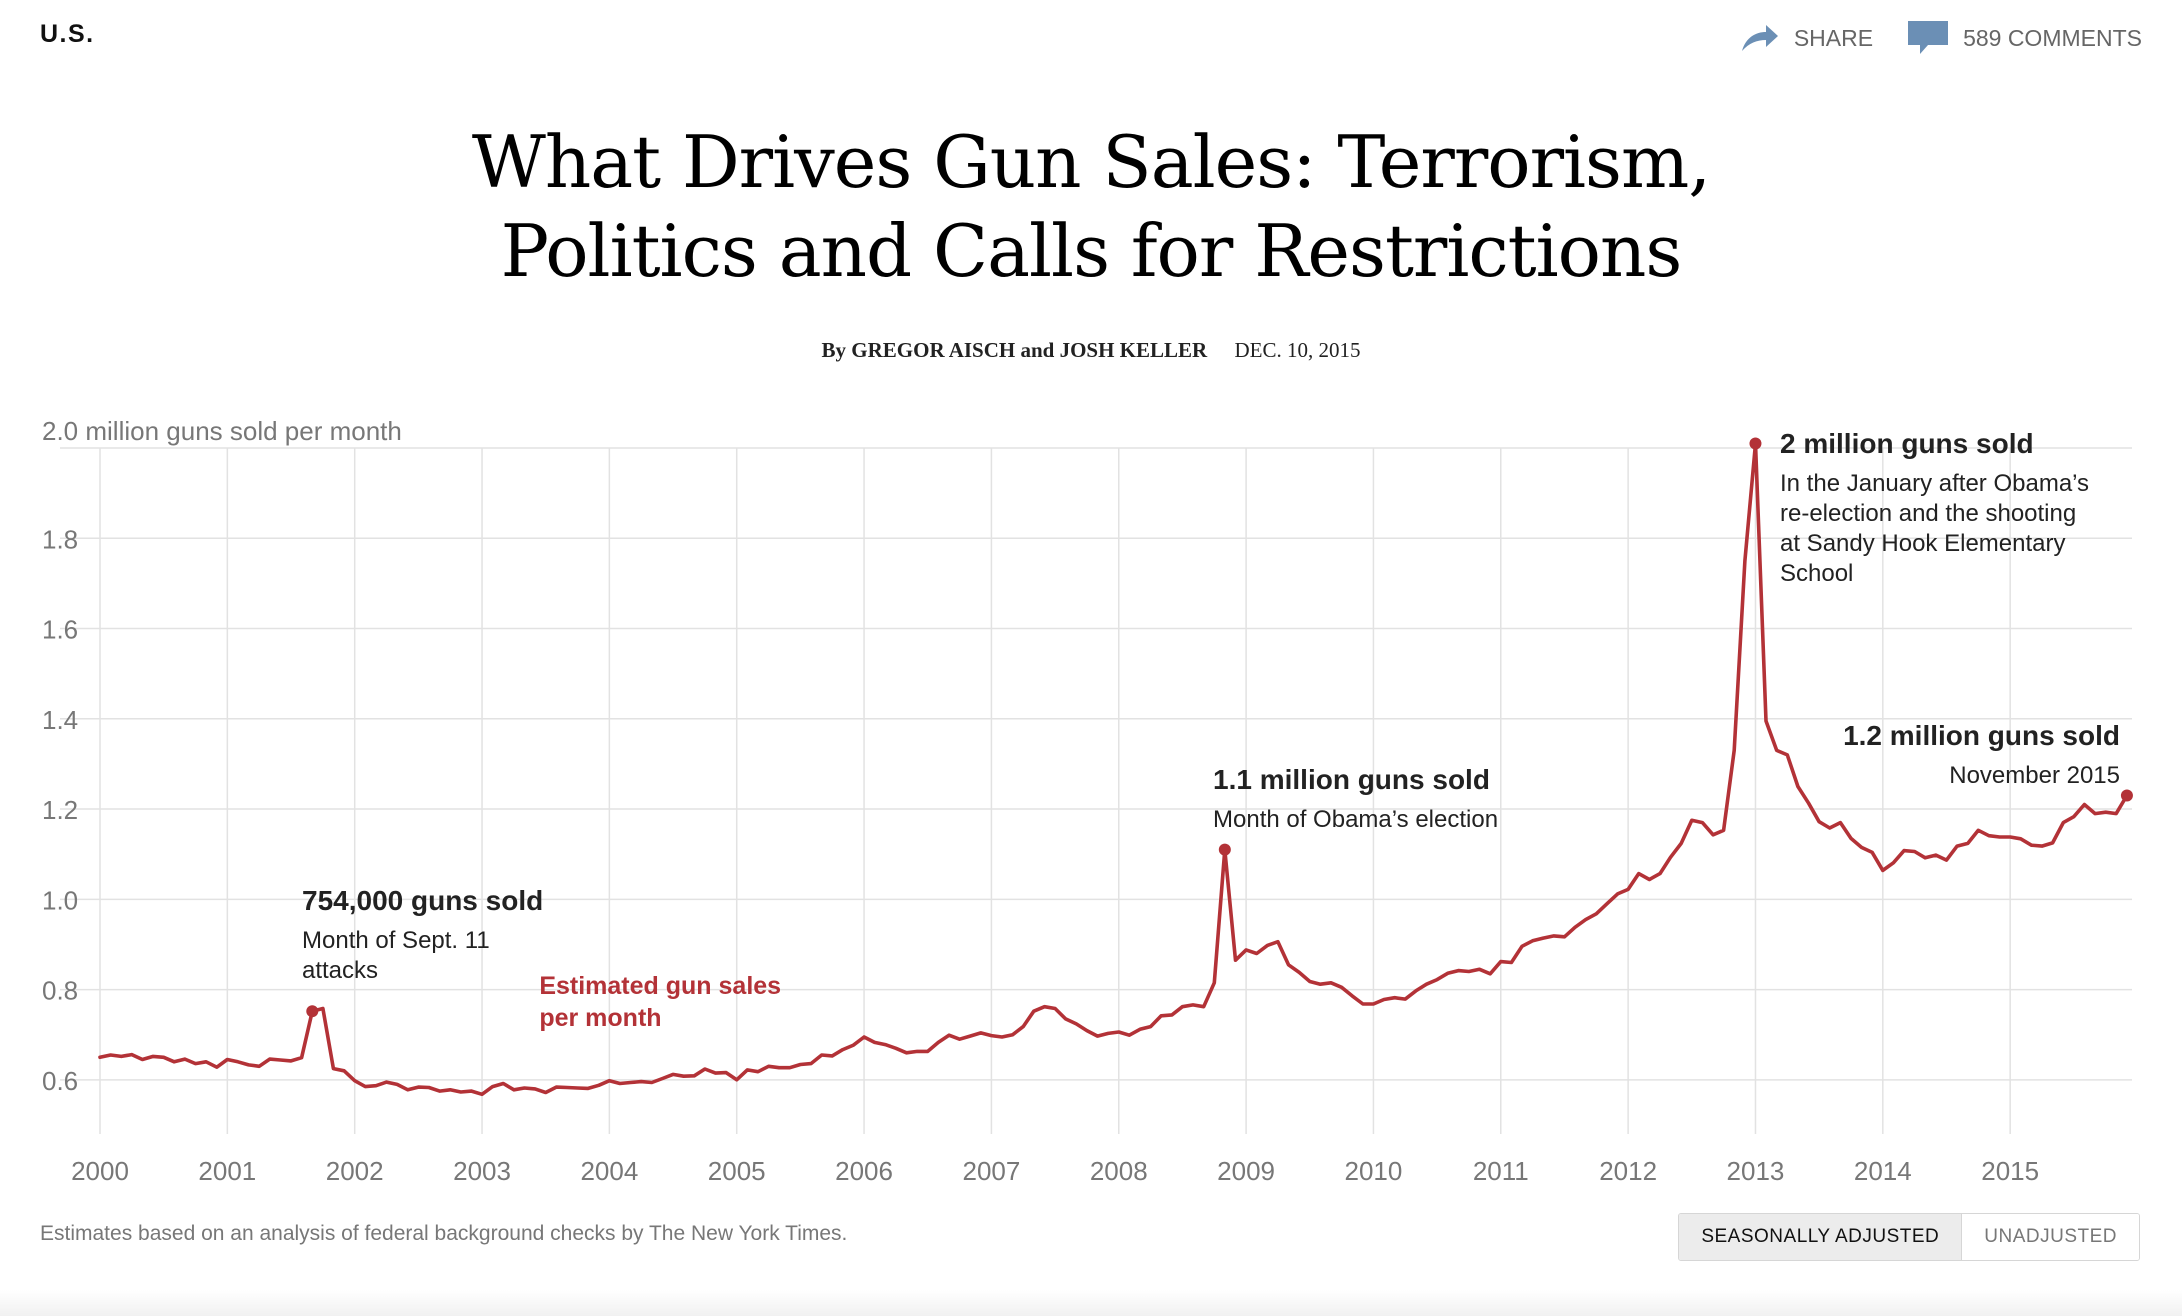 This screenshot has width=2182, height=1316. I want to click on annotation-text: In the January after Obama’s, so click(1934, 483).